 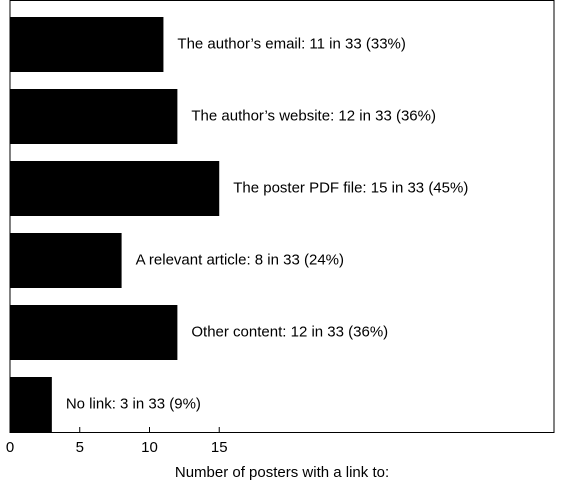 I want to click on bar-label: Other content: 12 in 33 (36%), so click(x=289, y=331).